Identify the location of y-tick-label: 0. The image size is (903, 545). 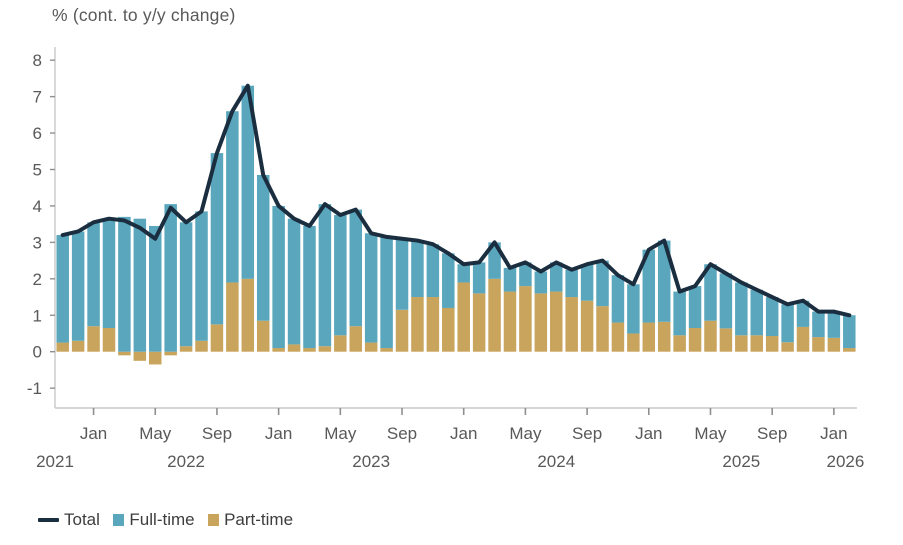
(37, 352).